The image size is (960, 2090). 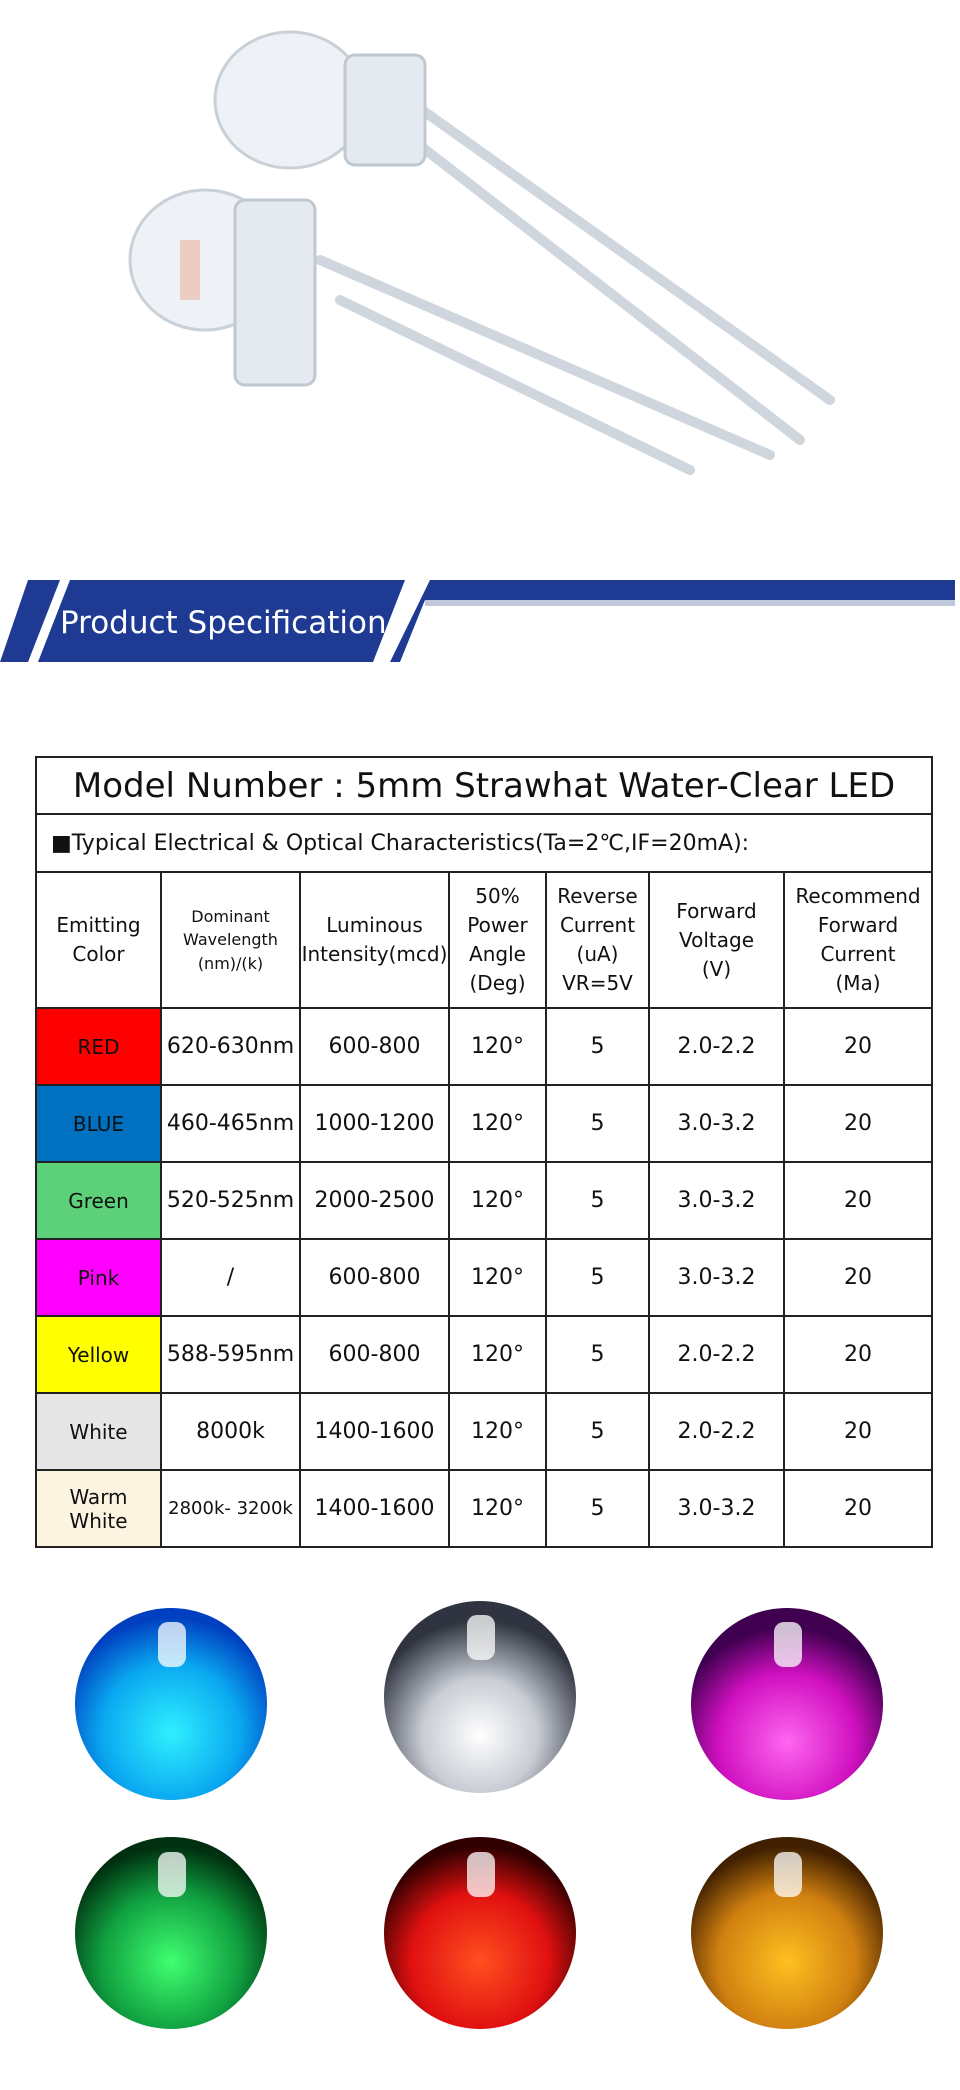 I want to click on value-cell: /, so click(x=230, y=1277).